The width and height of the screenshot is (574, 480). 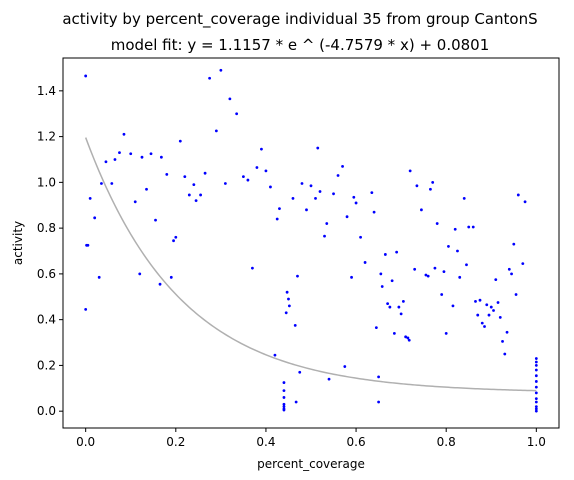 I want to click on x-tick-label: 0.8, so click(x=446, y=442).